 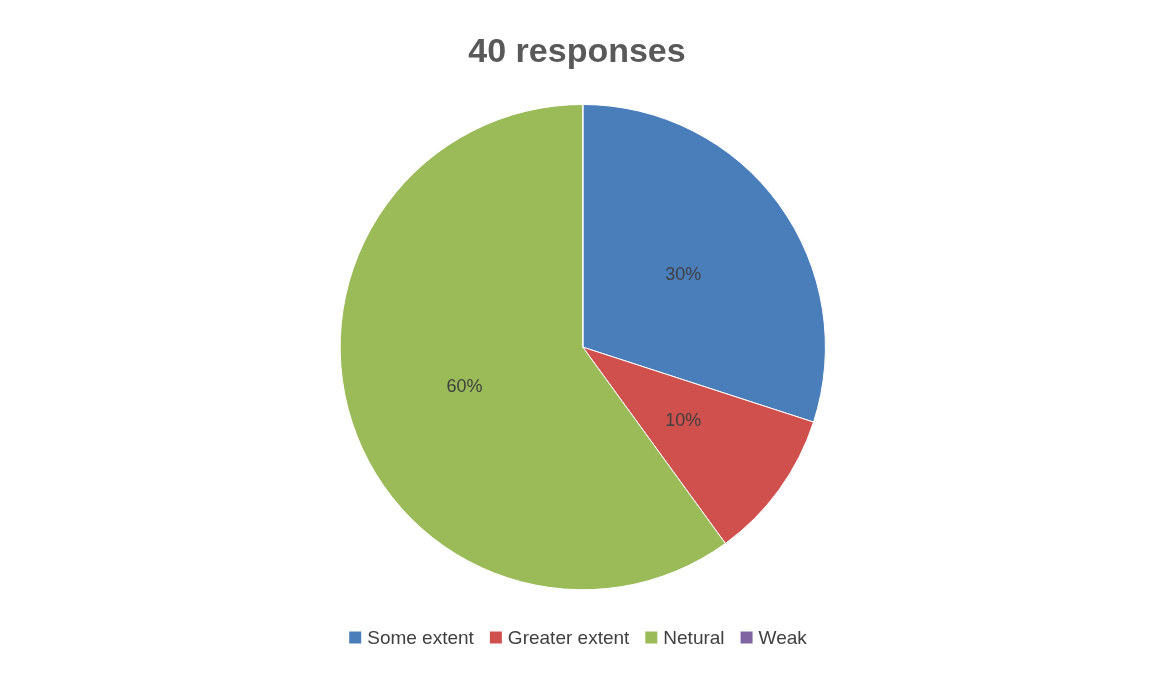 What do you see at coordinates (577, 50) in the screenshot?
I see `chart-title: 40 responses` at bounding box center [577, 50].